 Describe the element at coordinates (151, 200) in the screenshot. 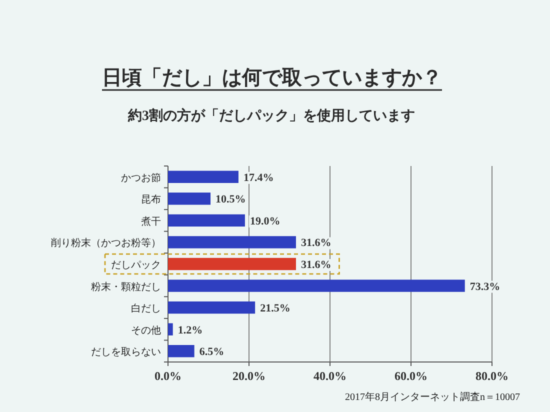

I see `y-category: 昆布` at that location.